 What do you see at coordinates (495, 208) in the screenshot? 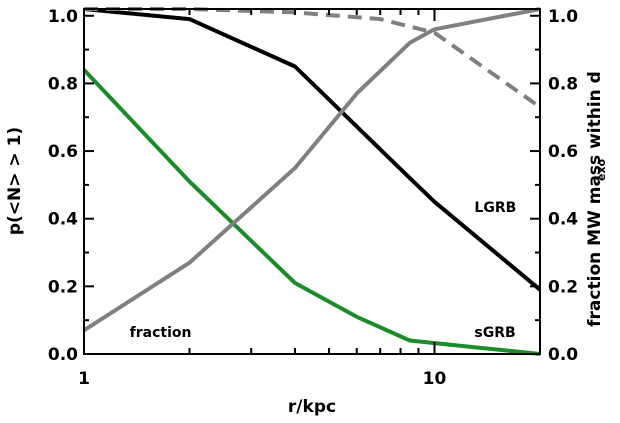
I see `annotation-lgrb: LGRB` at bounding box center [495, 208].